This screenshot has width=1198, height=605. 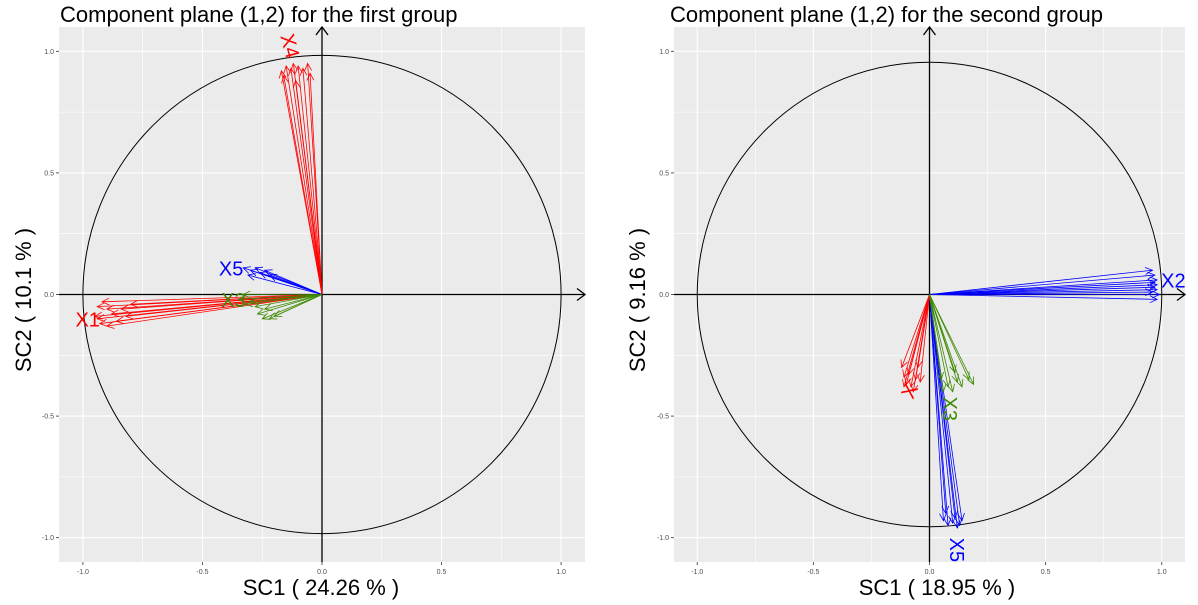 I want to click on vector-group-x4, so click(x=300, y=178).